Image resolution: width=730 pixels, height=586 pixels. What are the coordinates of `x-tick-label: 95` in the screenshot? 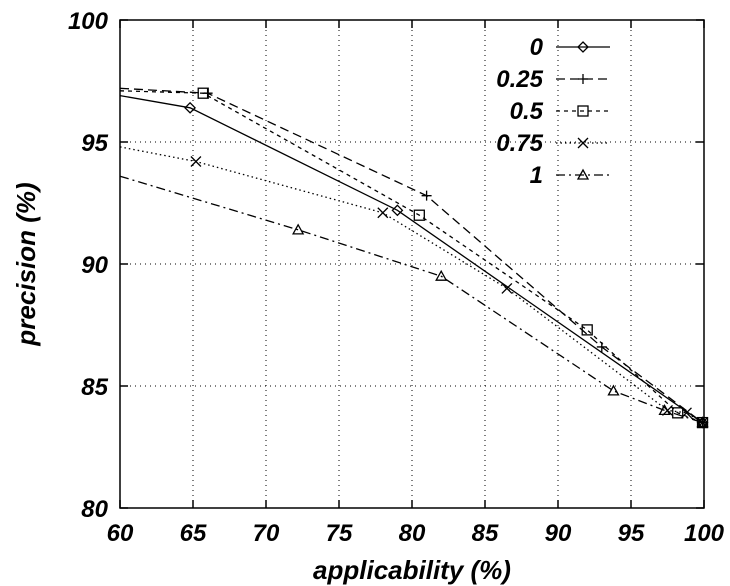 It's located at (631, 533).